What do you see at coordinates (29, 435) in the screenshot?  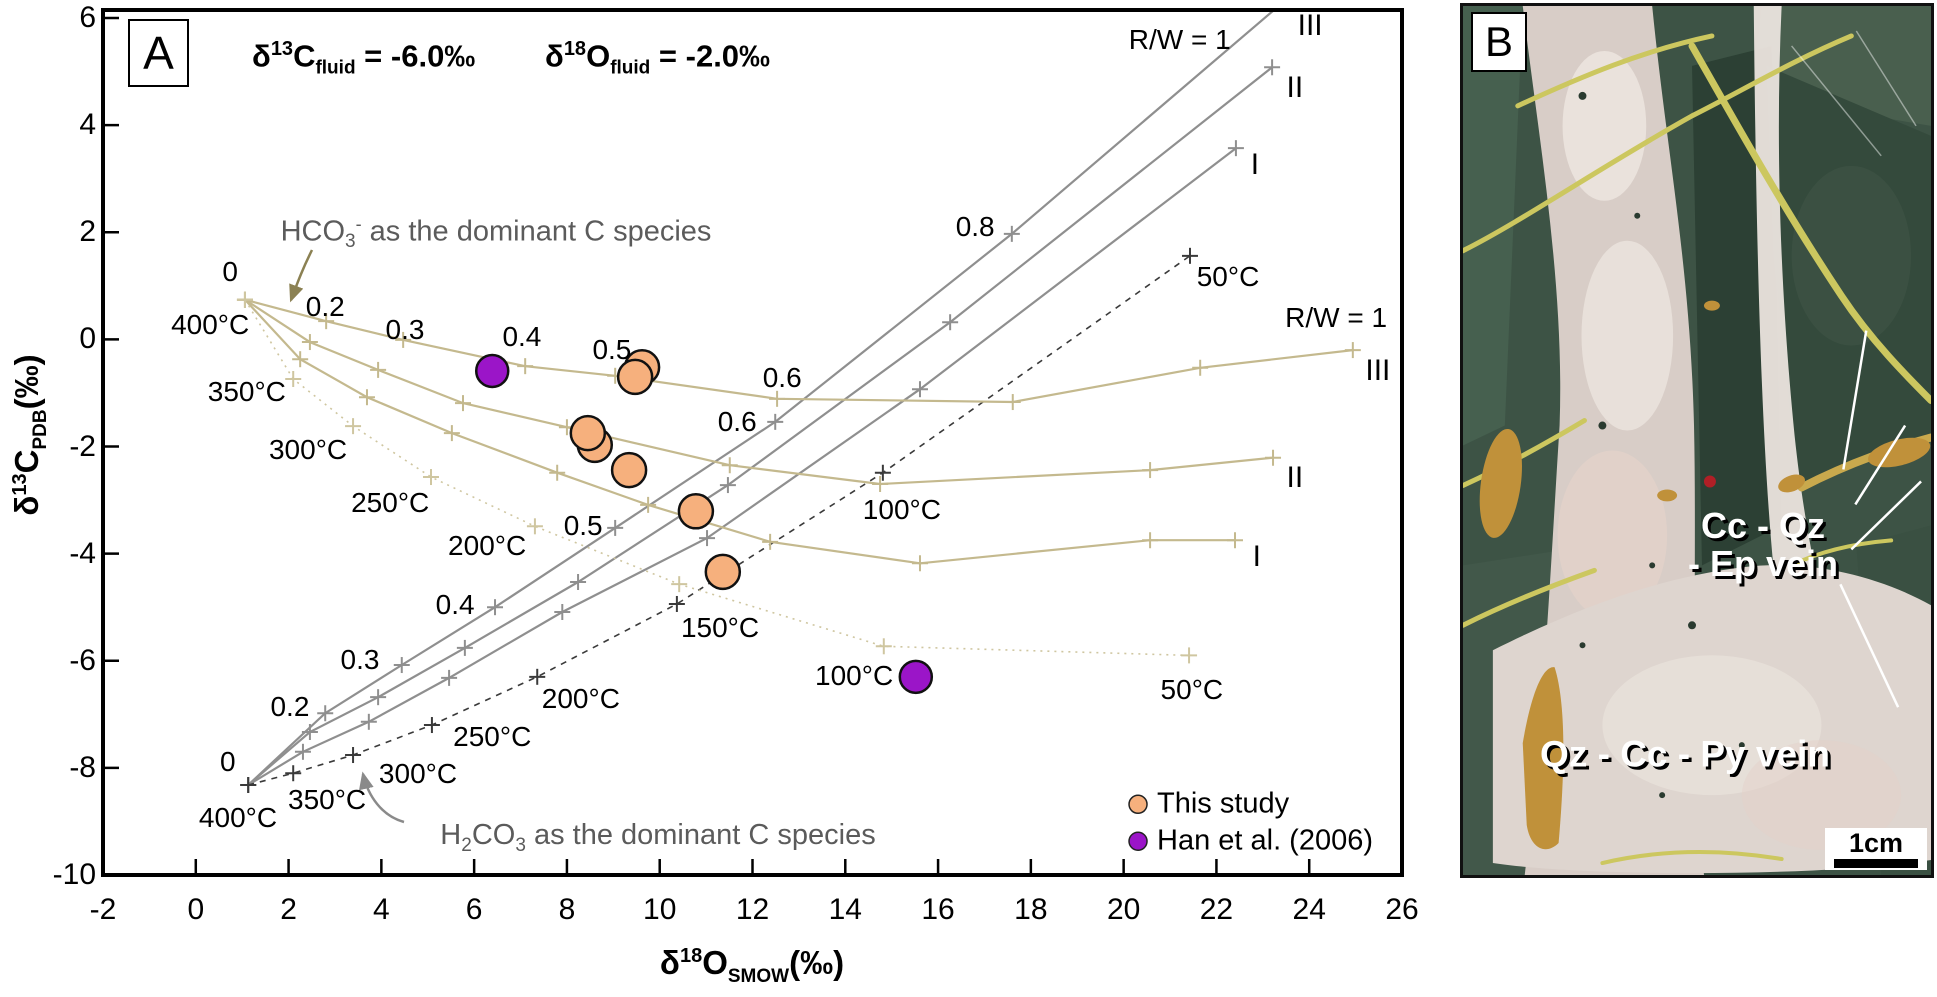 I see `y-axis-title: δ13CPDB(‰)` at bounding box center [29, 435].